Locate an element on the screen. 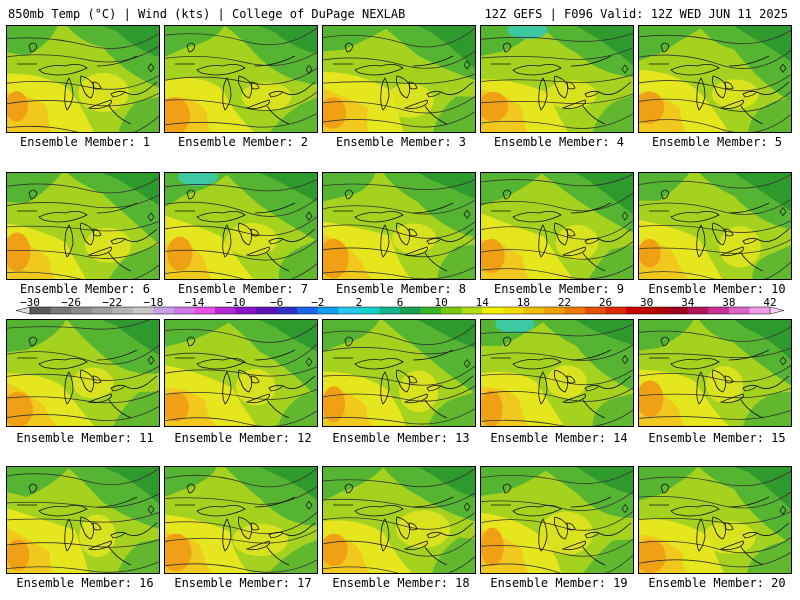 This screenshot has width=800, height=600. ensemble-member-9-map is located at coordinates (557, 226).